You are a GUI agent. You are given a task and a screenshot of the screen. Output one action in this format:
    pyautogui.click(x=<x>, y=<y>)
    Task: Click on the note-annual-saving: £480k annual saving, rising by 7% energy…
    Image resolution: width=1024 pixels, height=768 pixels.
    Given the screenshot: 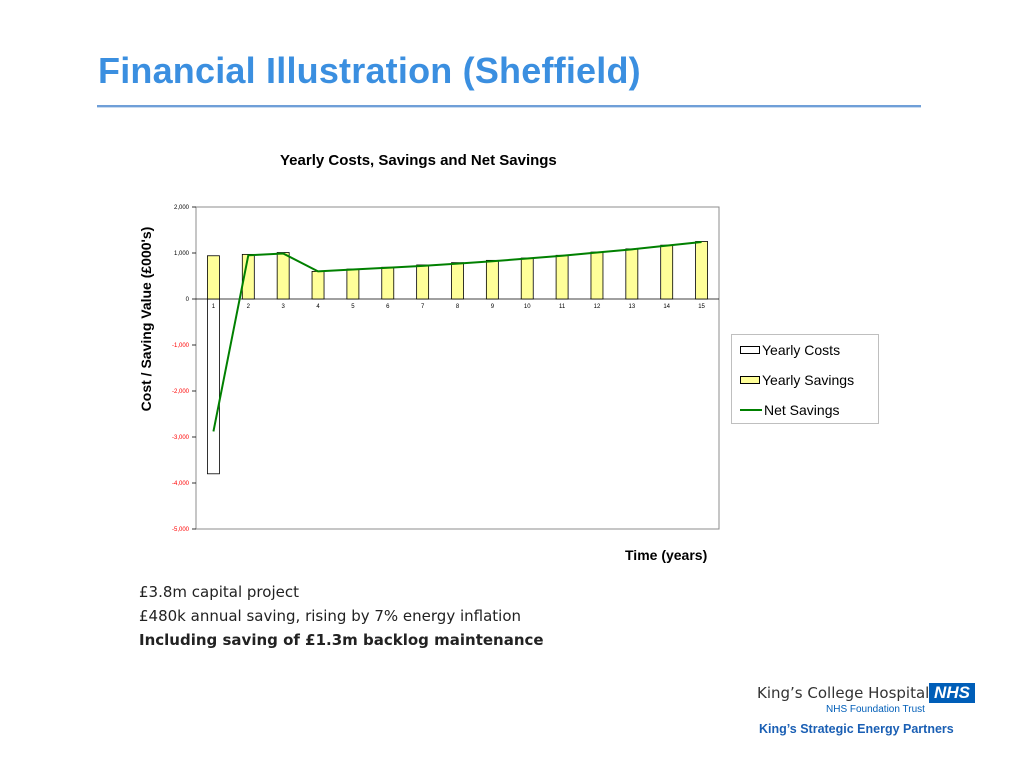 What is the action you would take?
    pyautogui.click(x=330, y=616)
    